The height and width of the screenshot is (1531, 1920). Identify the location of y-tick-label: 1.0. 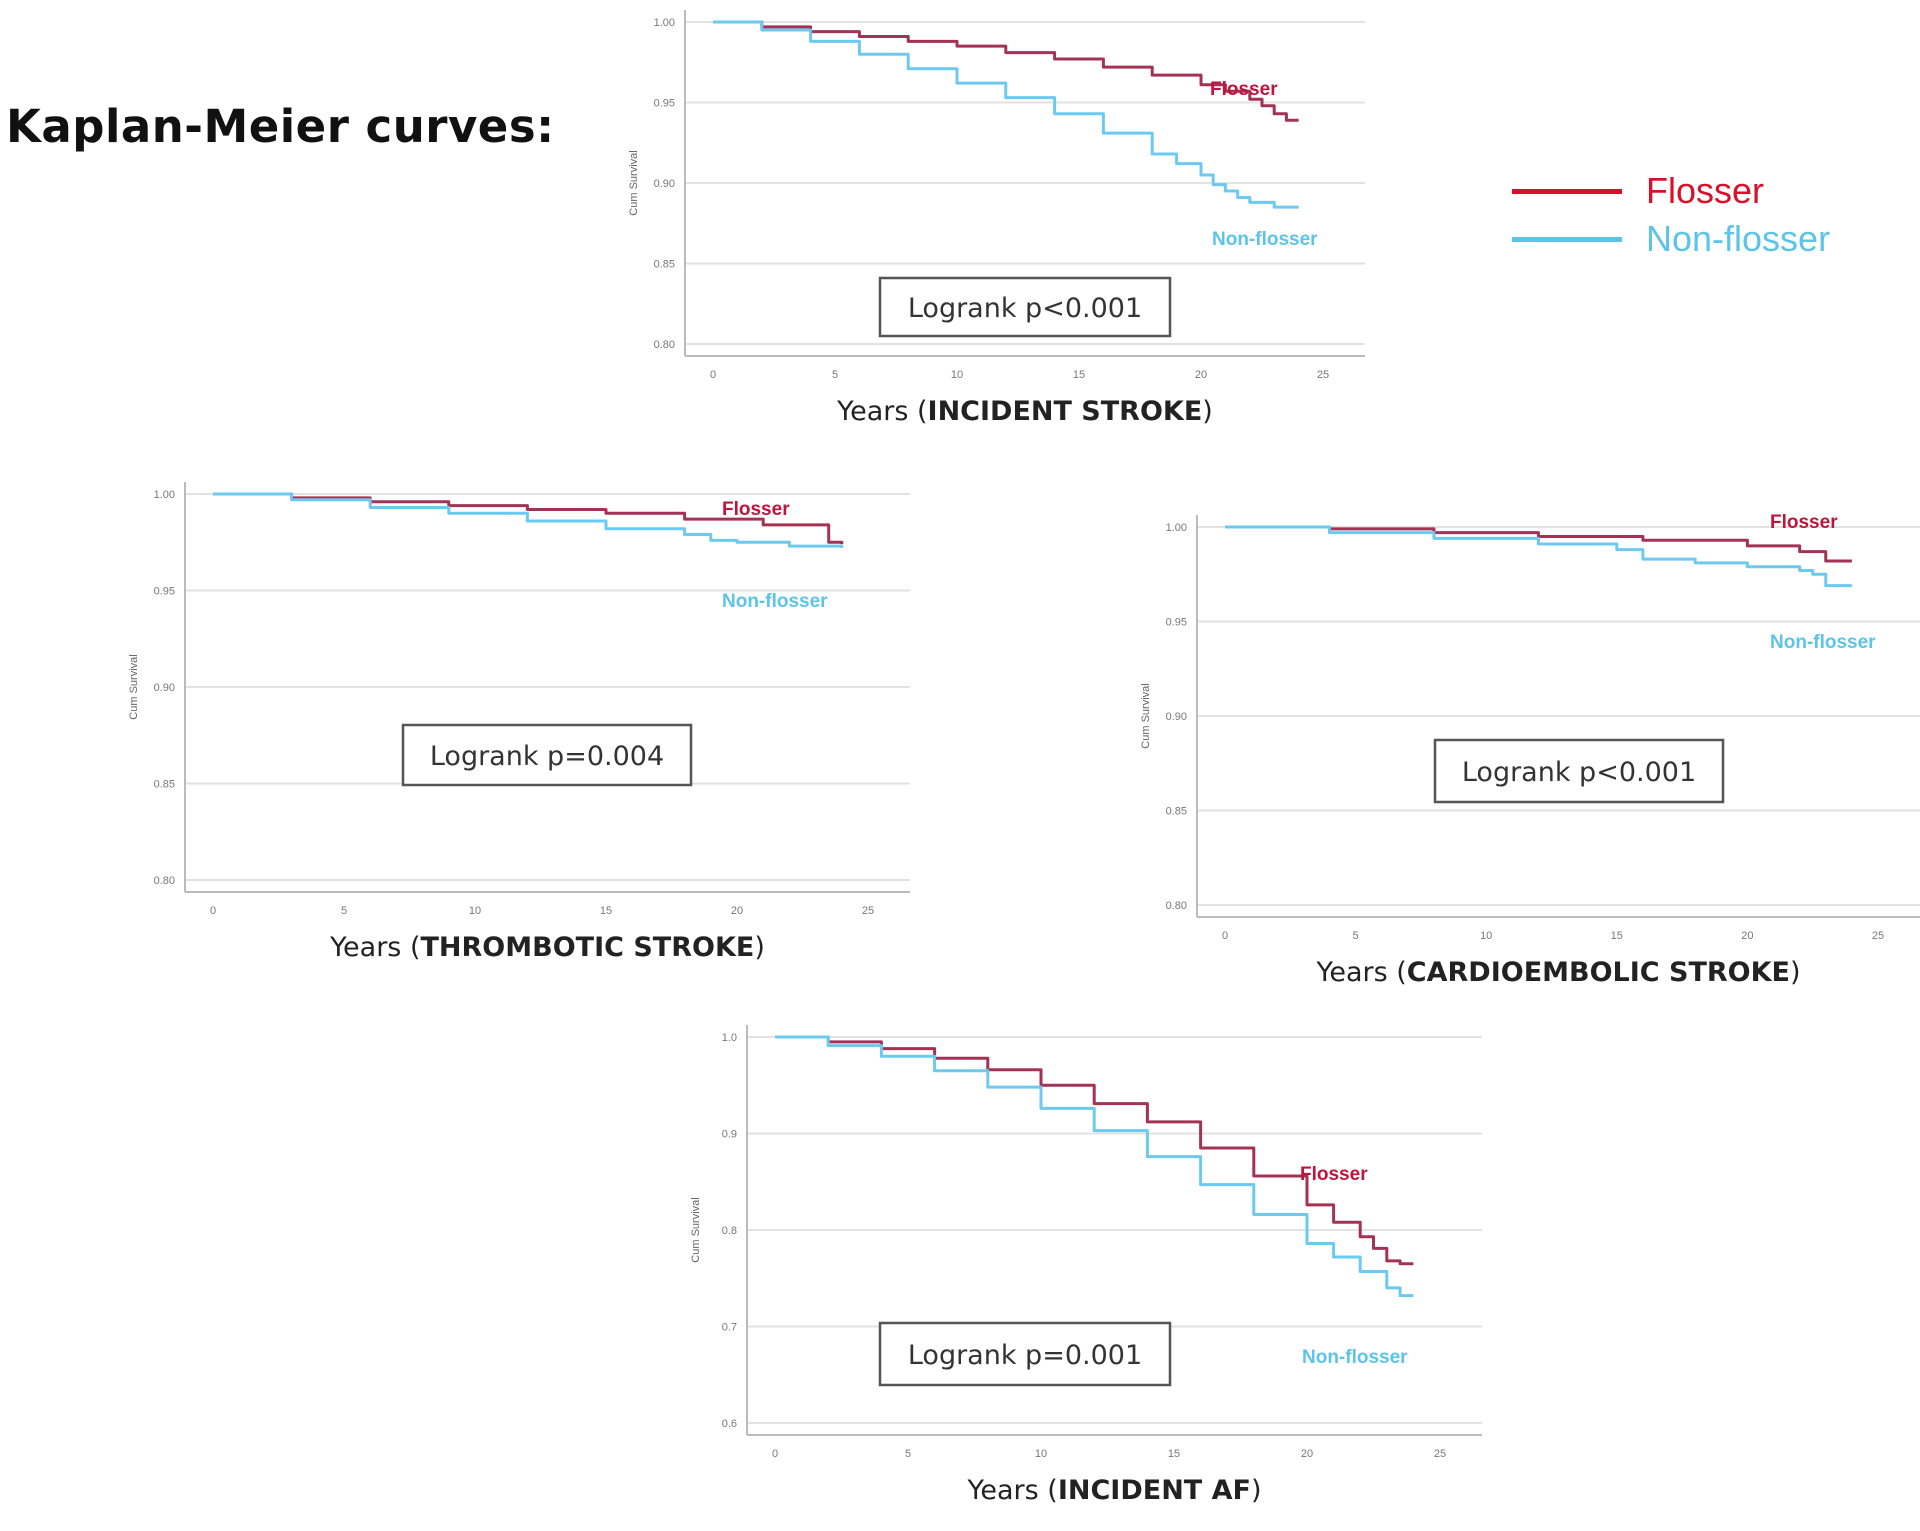
(729, 1038).